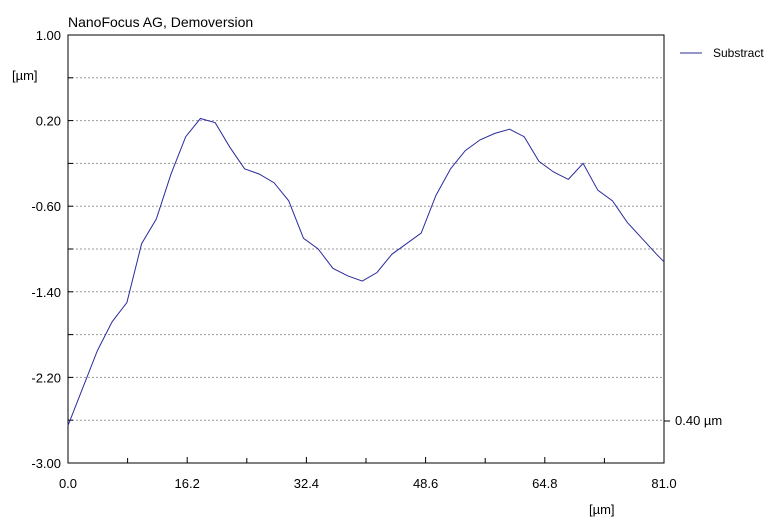 This screenshot has height=523, width=779. Describe the element at coordinates (187, 483) in the screenshot. I see `x-tick-label: 16.2` at that location.